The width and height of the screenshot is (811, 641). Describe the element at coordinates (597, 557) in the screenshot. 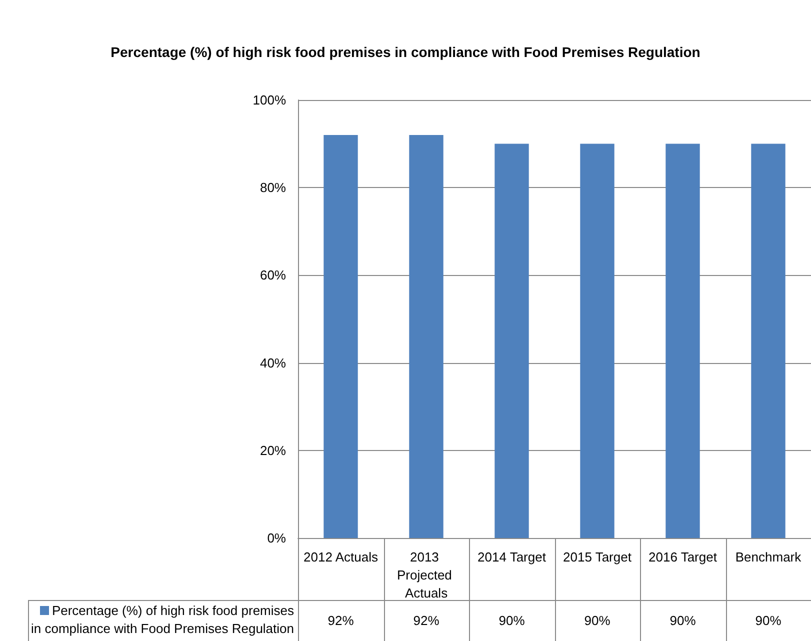

I see `x-tick-label: 2015 Target` at that location.